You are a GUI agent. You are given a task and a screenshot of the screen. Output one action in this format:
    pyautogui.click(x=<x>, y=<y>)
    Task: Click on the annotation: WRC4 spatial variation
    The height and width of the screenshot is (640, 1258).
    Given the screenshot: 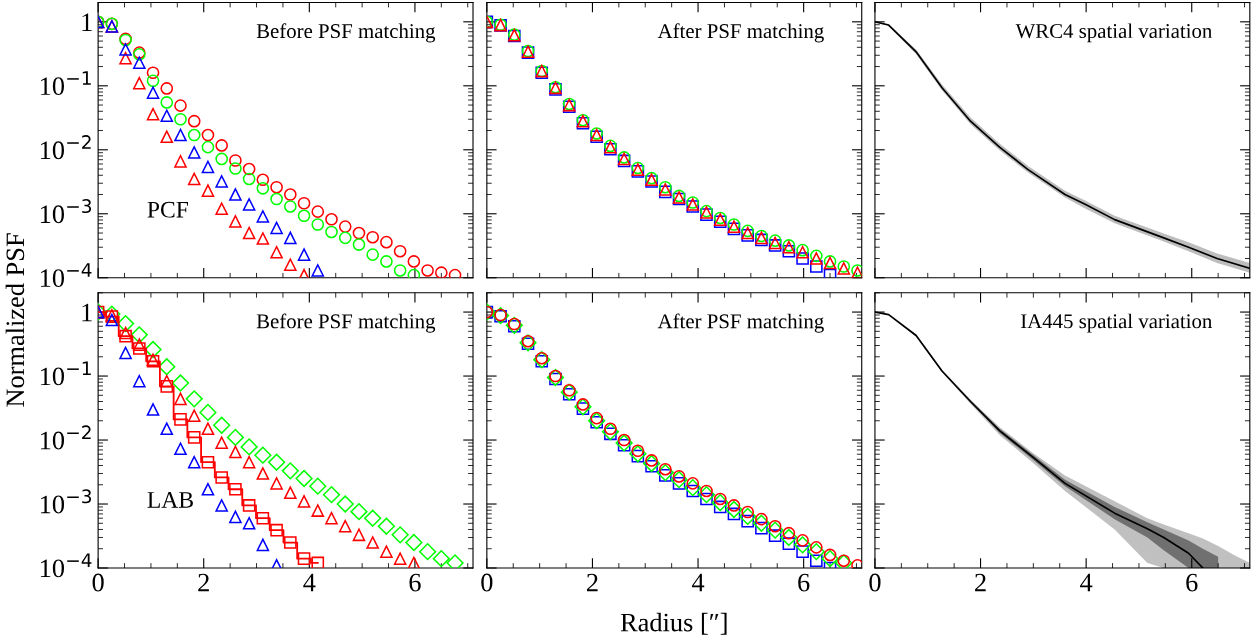 What is the action you would take?
    pyautogui.click(x=1114, y=33)
    